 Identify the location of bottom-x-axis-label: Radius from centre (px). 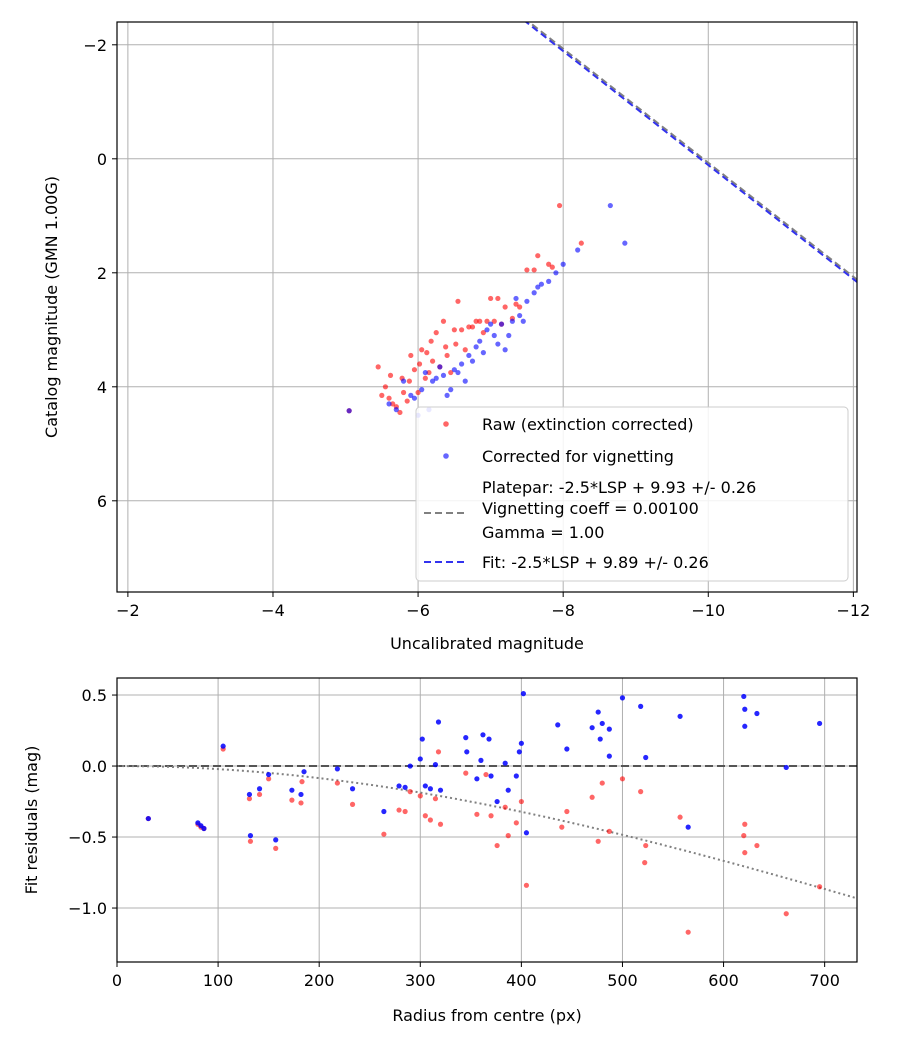
(486, 1015).